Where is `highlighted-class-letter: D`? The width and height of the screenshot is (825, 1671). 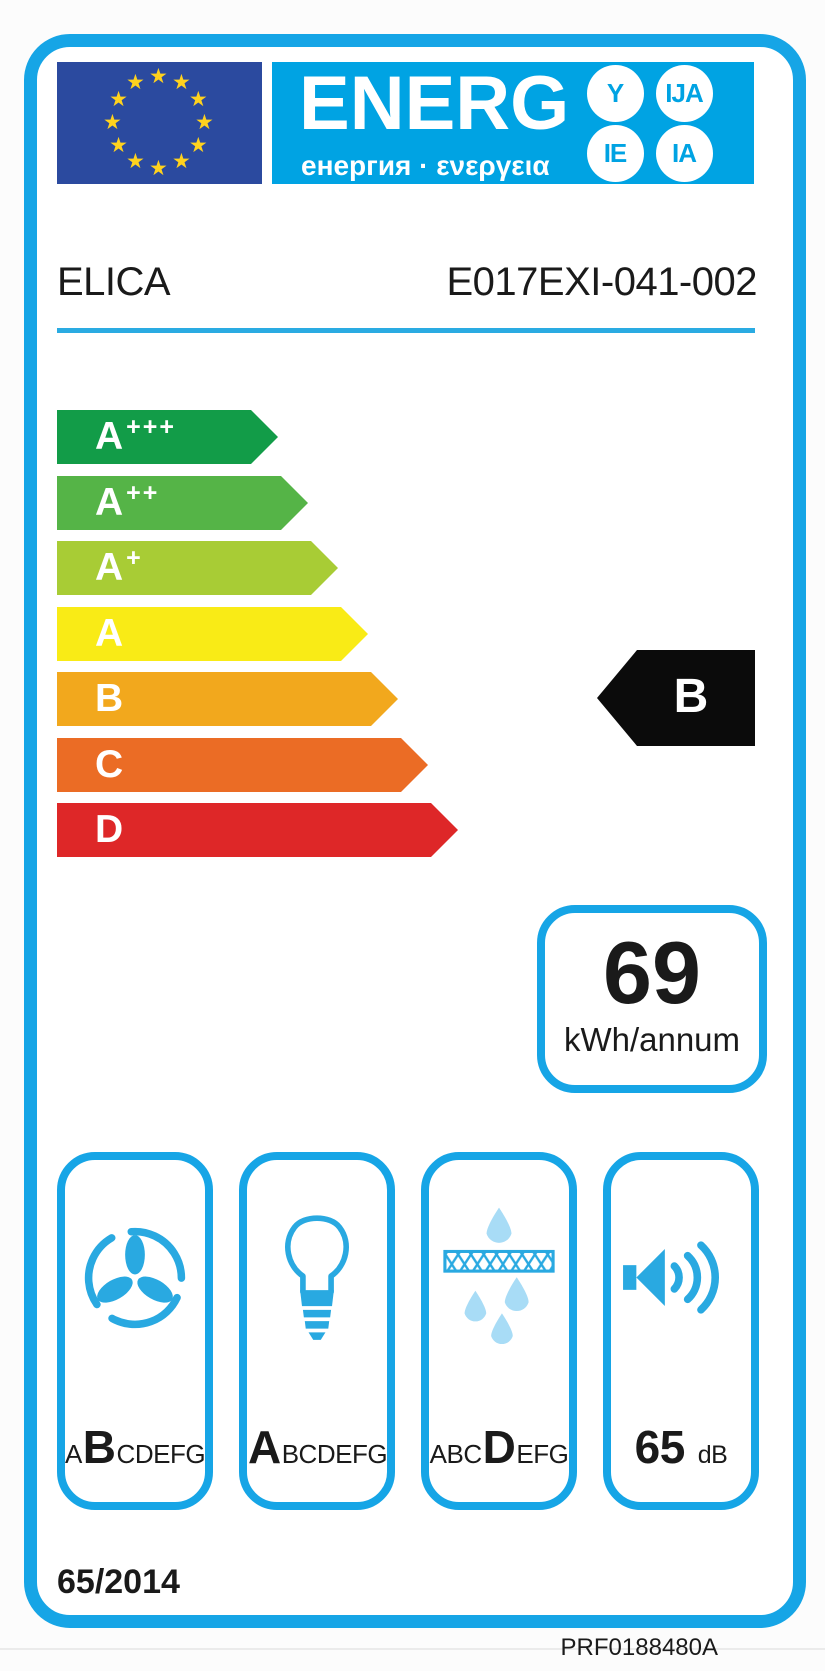
highlighted-class-letter: D is located at coordinates (499, 1447).